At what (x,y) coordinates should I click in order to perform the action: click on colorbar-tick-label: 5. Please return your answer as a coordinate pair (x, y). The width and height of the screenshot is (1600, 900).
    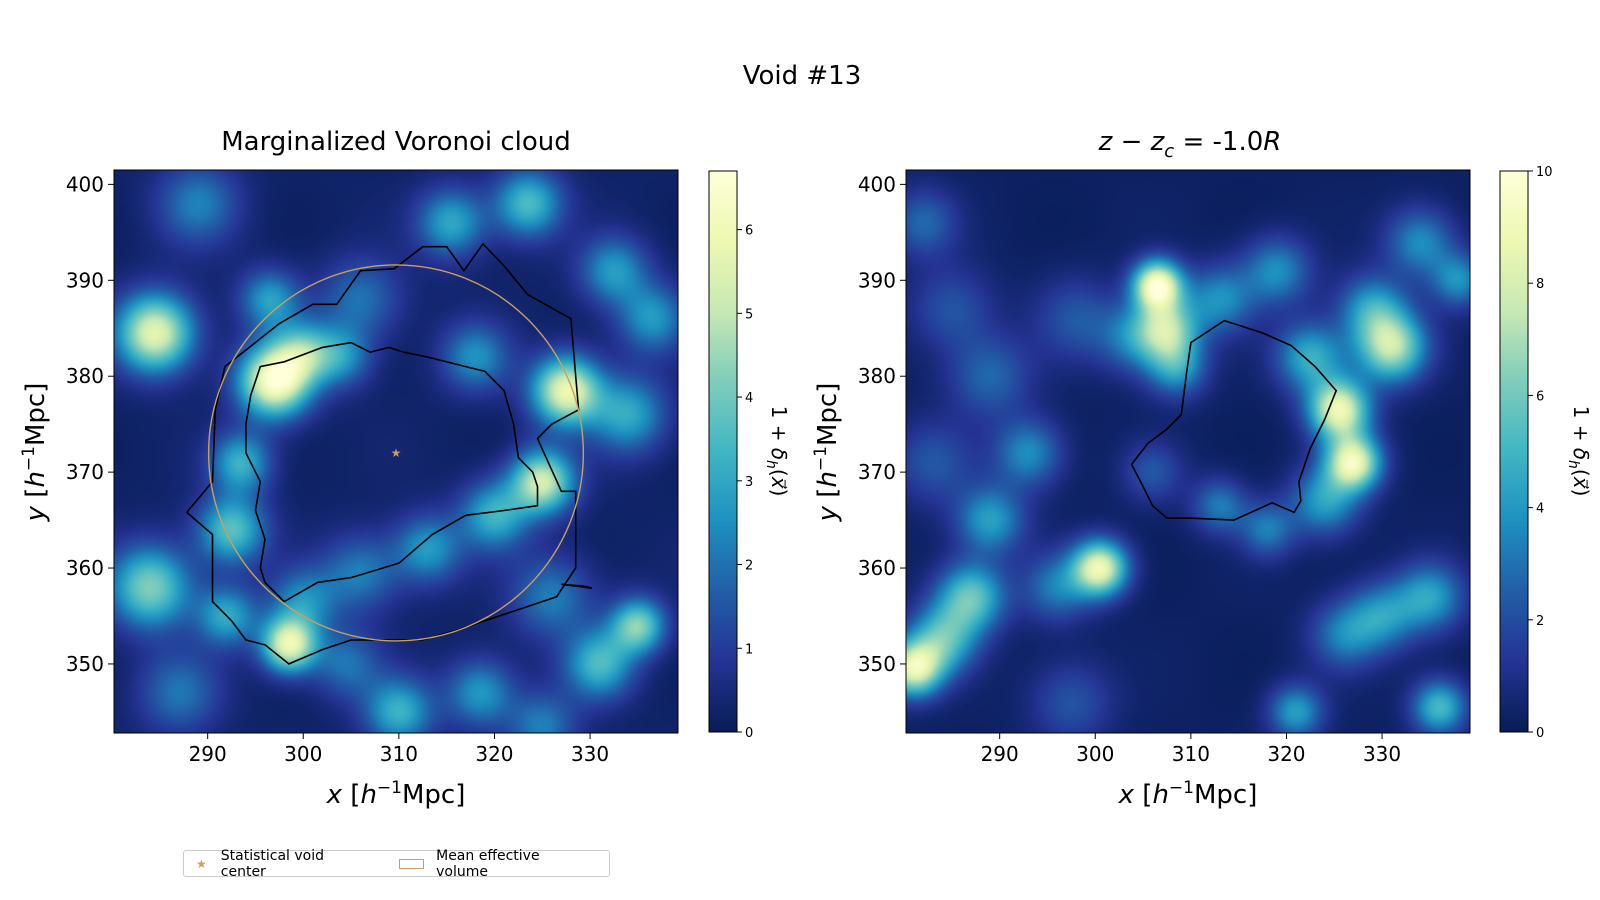
    Looking at the image, I should click on (749, 314).